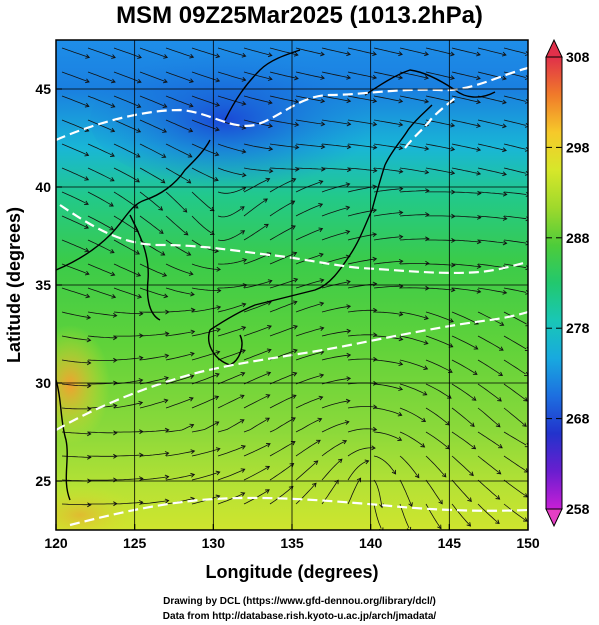 This screenshot has height=625, width=599. Describe the element at coordinates (43, 89) in the screenshot. I see `y-tick-label: 45` at that location.